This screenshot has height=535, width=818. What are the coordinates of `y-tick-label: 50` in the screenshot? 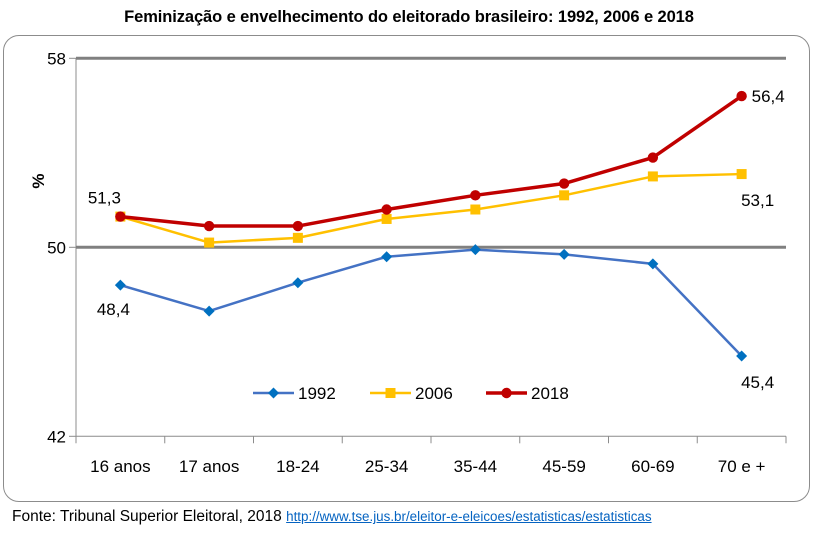 It's located at (56, 247).